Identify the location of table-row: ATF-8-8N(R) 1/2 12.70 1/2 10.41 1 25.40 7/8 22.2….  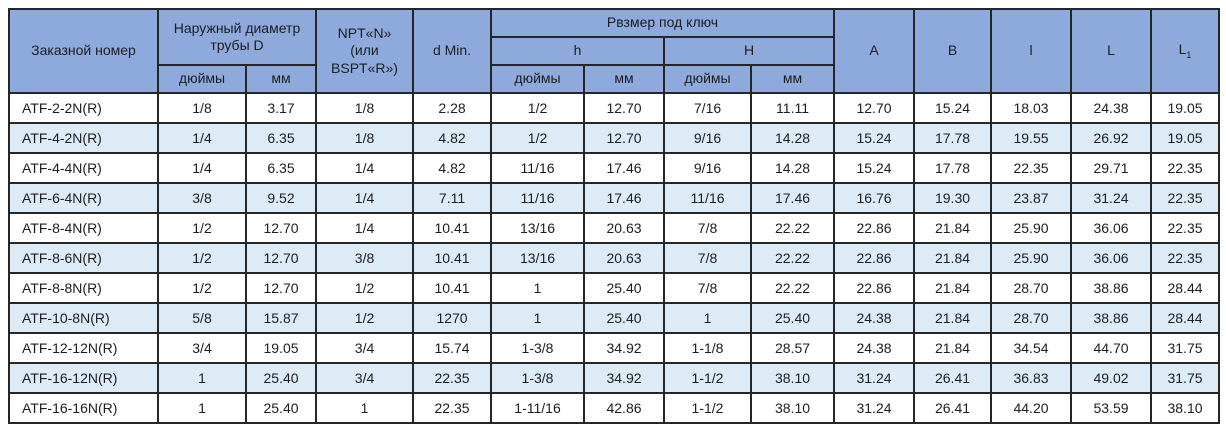
(614, 288).